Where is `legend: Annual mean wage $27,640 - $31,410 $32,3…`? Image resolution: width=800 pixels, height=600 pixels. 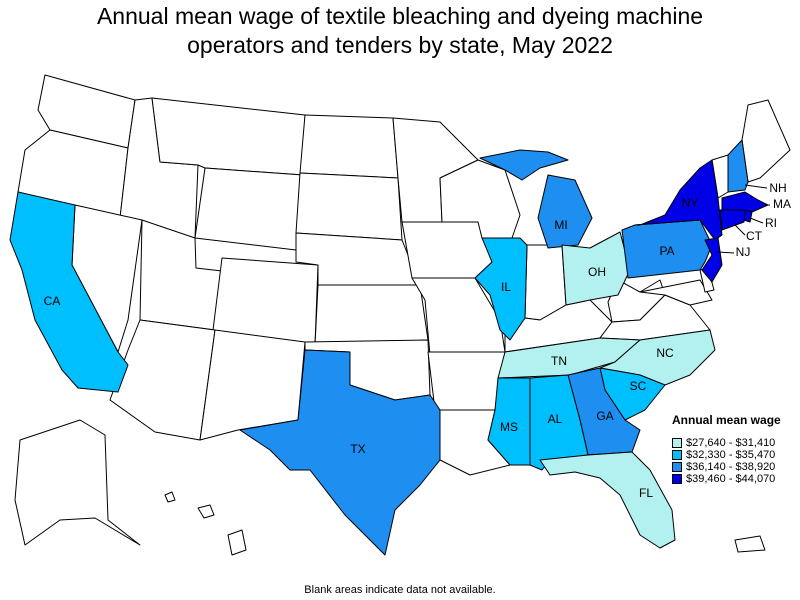
legend: Annual mean wage $27,640 - $31,410 $32,3… is located at coordinates (735, 449).